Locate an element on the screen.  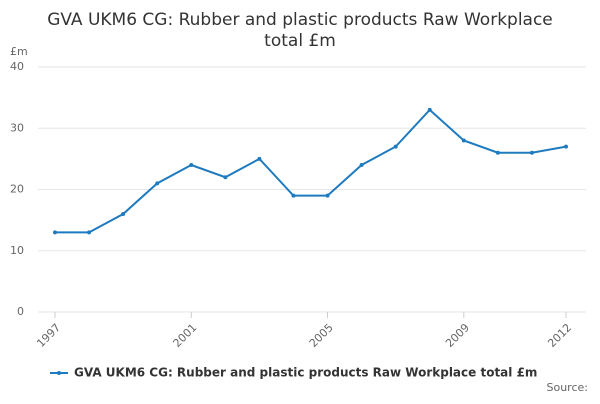
y-tick-label: 0 is located at coordinates (20, 311).